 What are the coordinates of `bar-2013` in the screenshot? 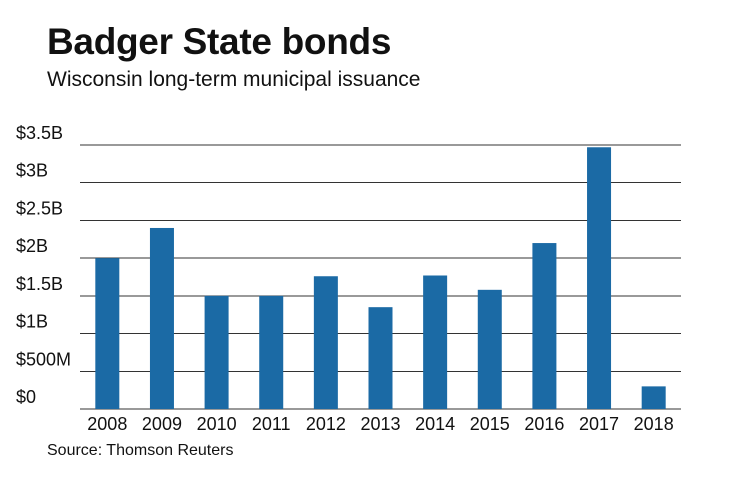 It's located at (380, 358).